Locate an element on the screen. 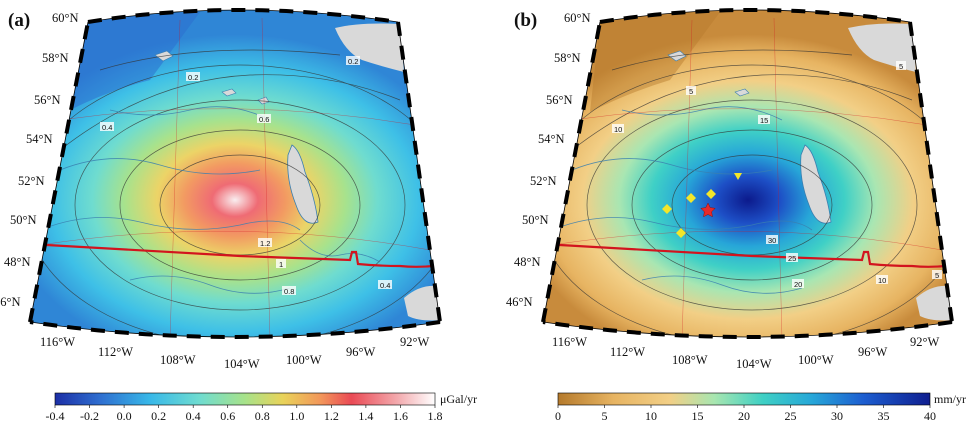  panel-b-lon-112: 112°W is located at coordinates (627, 352).